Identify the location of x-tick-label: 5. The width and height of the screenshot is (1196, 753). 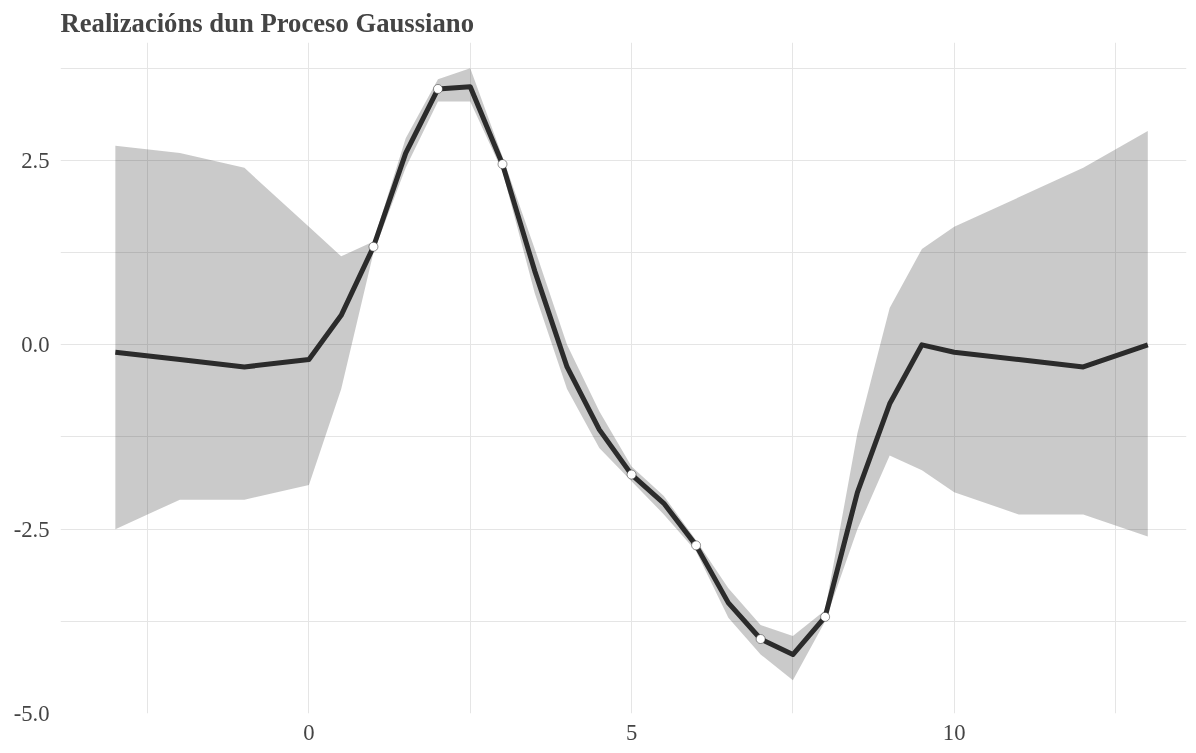
(631, 732).